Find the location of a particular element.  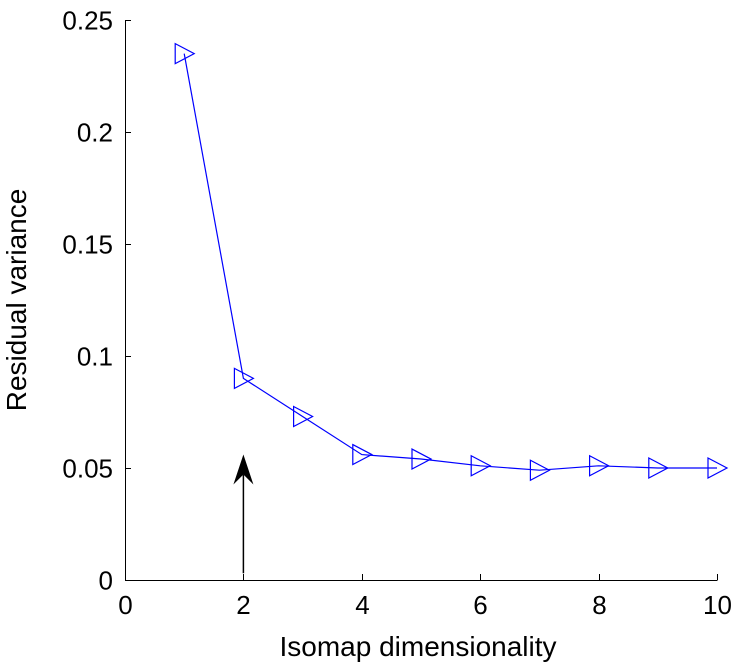

arrow-head is located at coordinates (243, 469).